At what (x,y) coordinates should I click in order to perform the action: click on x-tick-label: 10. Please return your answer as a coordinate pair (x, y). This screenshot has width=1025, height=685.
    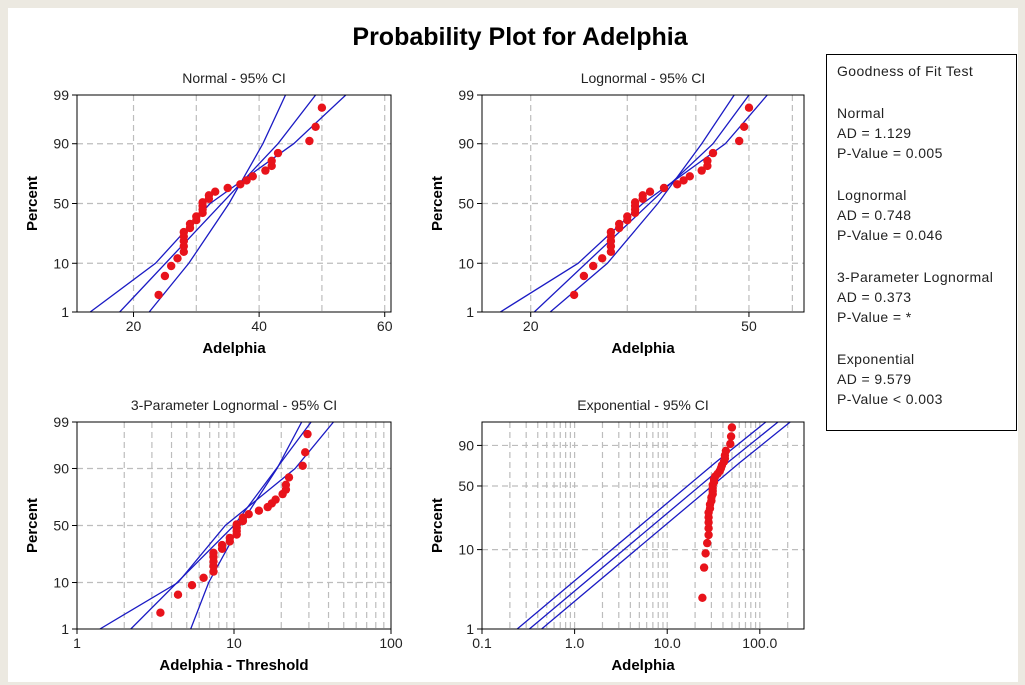
    Looking at the image, I should click on (234, 643).